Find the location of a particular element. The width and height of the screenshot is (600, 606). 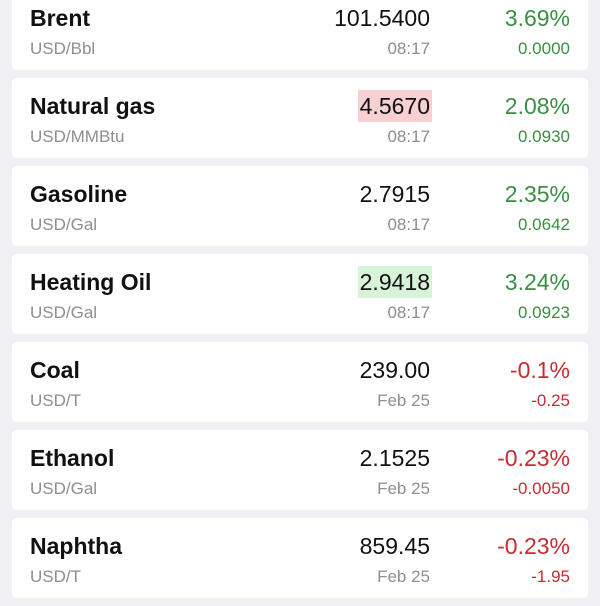

commodity-percent-change: 3.24% is located at coordinates (537, 282).